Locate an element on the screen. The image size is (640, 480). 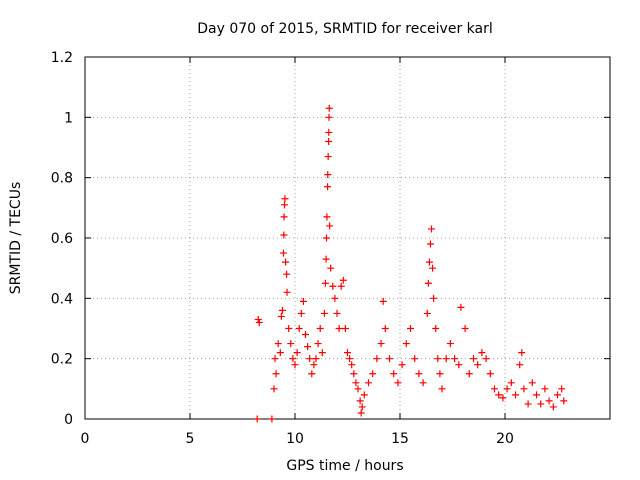
x-tick-label: 20 is located at coordinates (505, 439).